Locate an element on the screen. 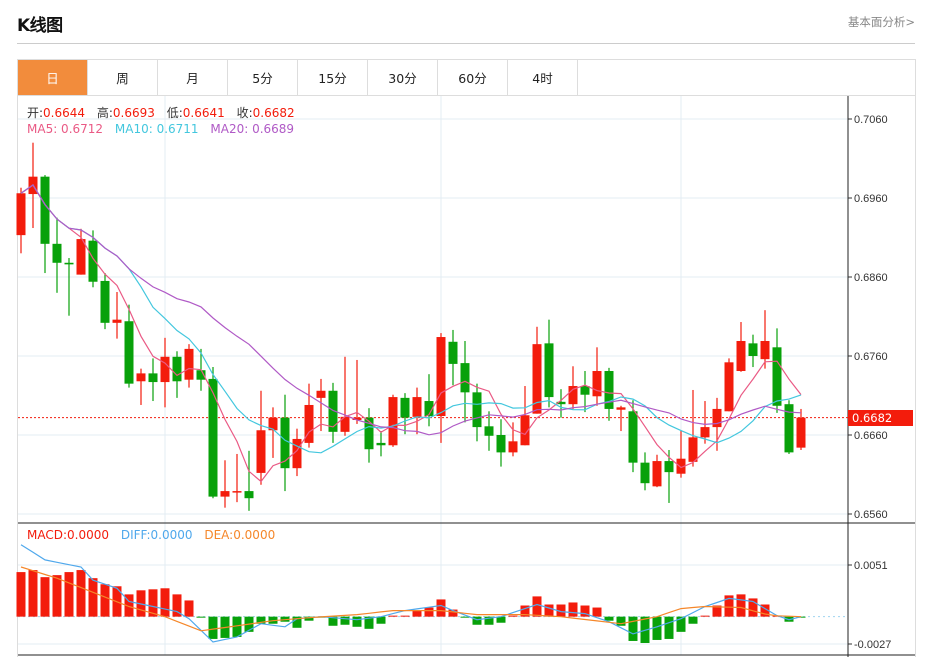  tab-week: 周 is located at coordinates (123, 77).